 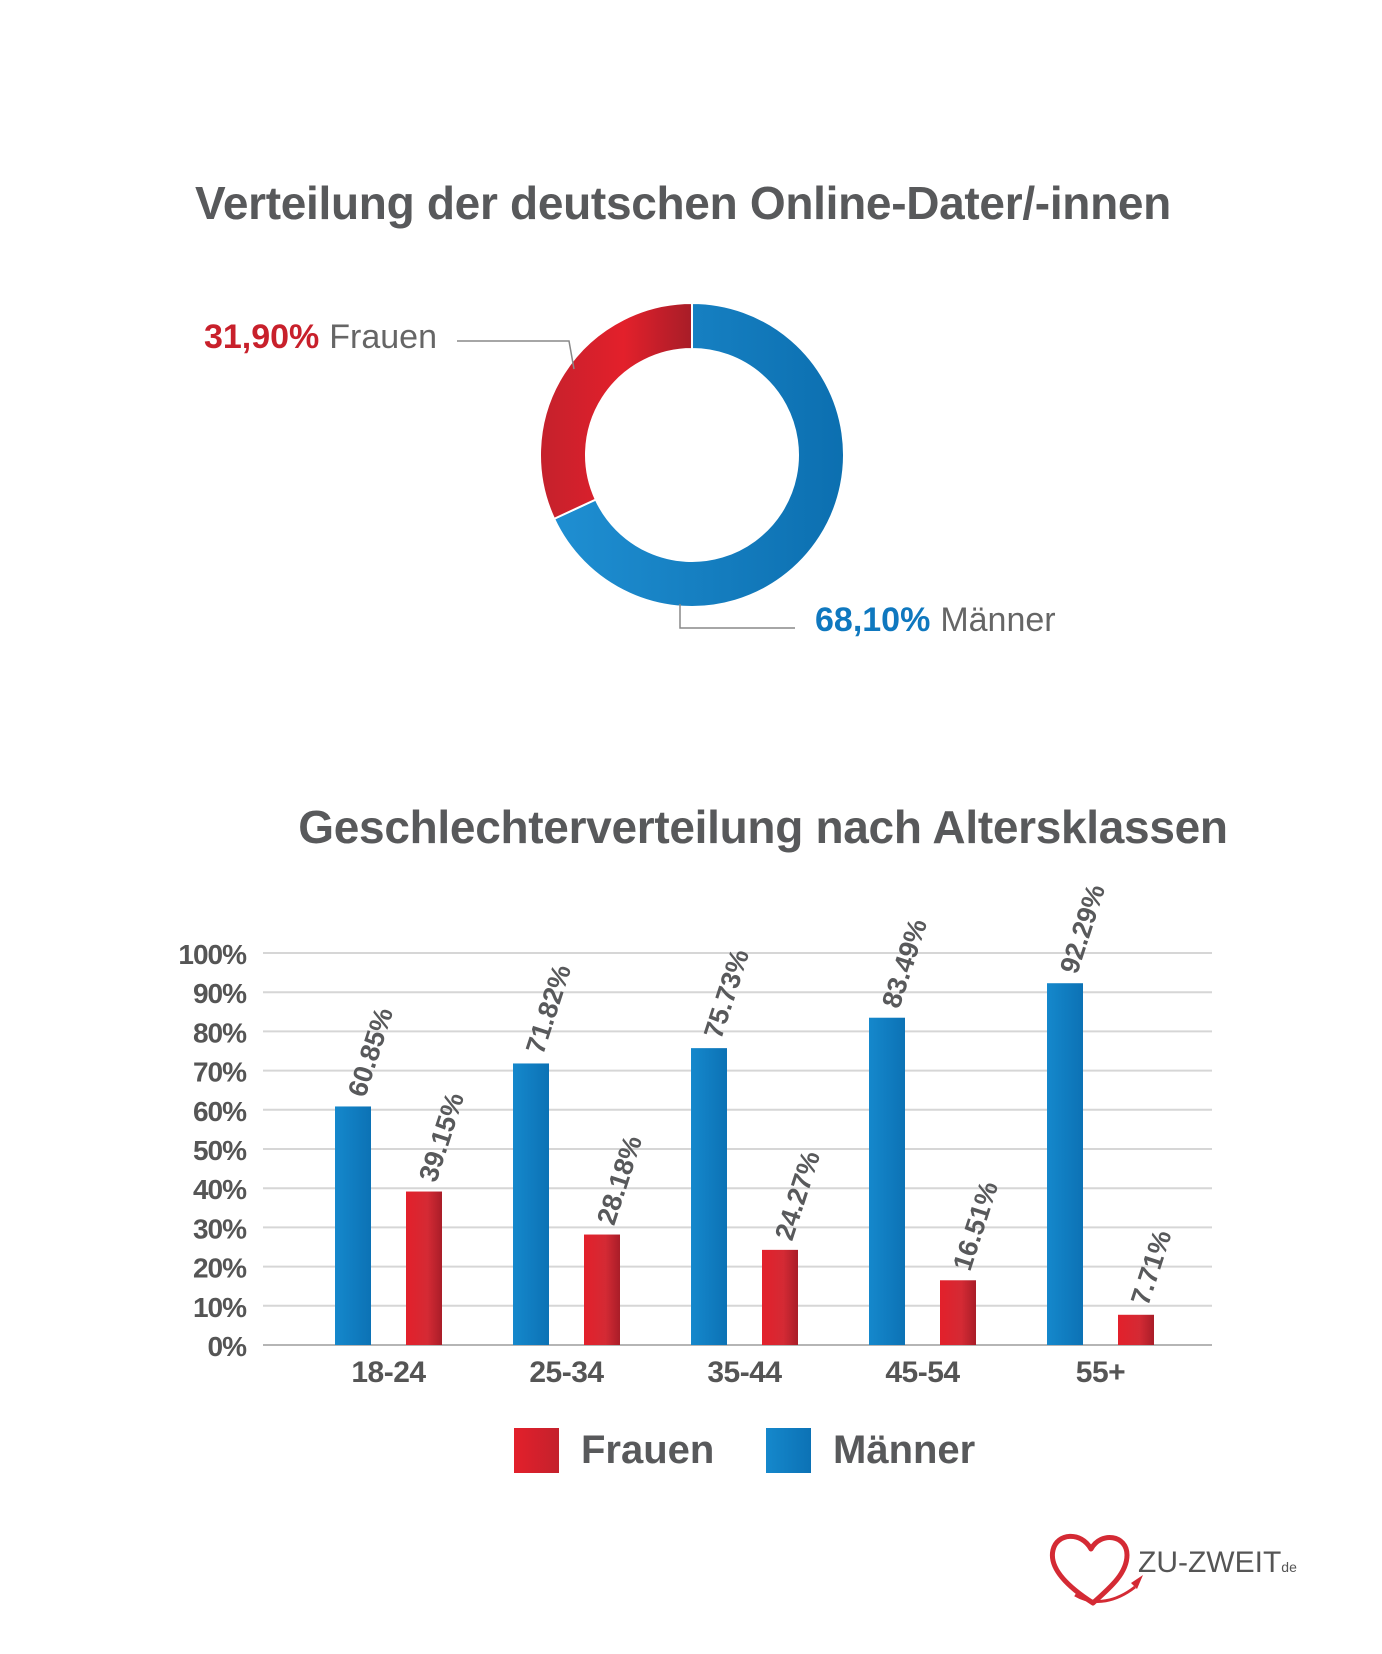 I want to click on bar-maenner-55+, so click(x=1065, y=1164).